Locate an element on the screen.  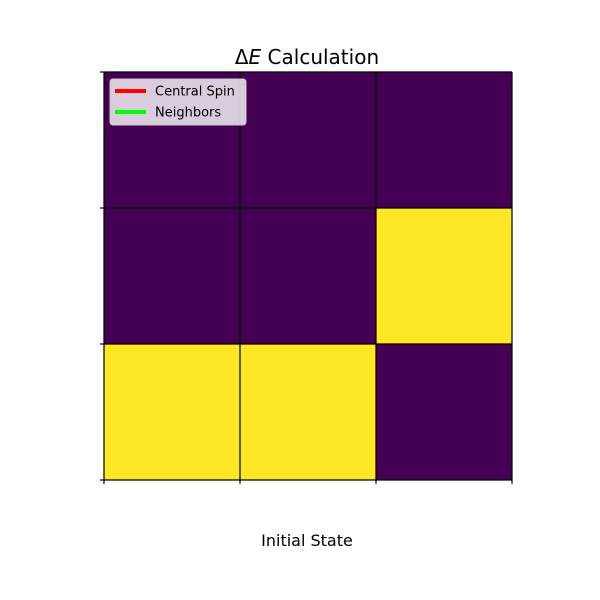
heatmap-cell-r1-c0 is located at coordinates (172, 276).